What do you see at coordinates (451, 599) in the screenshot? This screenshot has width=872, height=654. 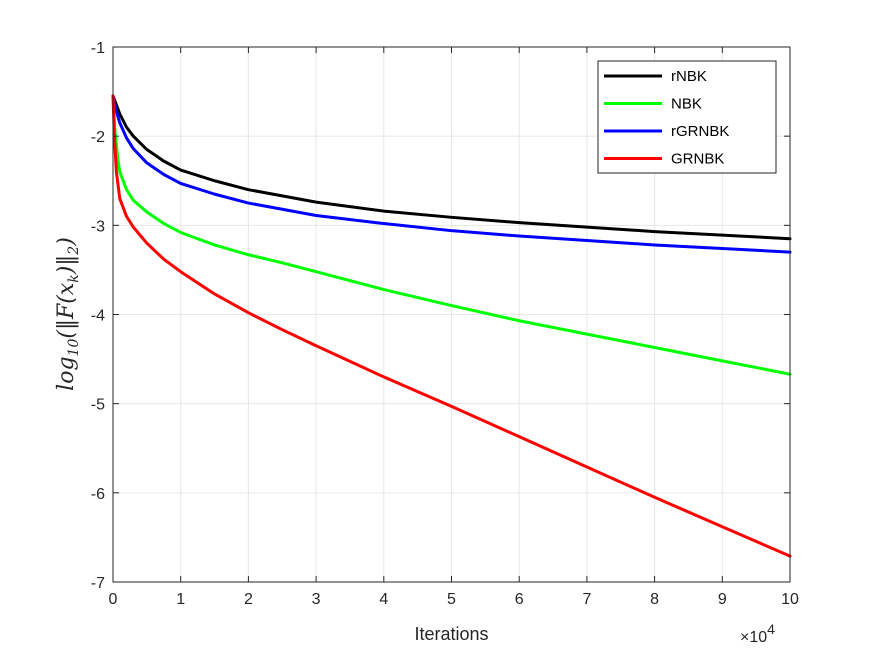 I see `x-tick-label: 5` at bounding box center [451, 599].